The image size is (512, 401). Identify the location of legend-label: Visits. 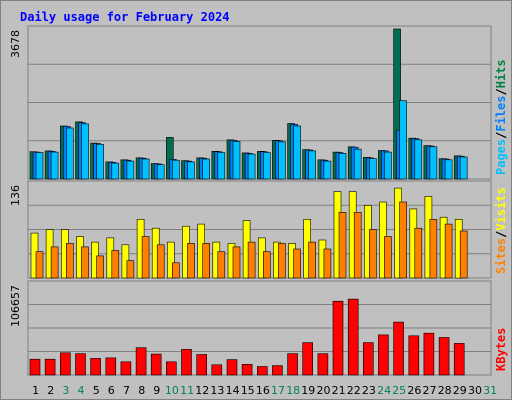
(501, 208).